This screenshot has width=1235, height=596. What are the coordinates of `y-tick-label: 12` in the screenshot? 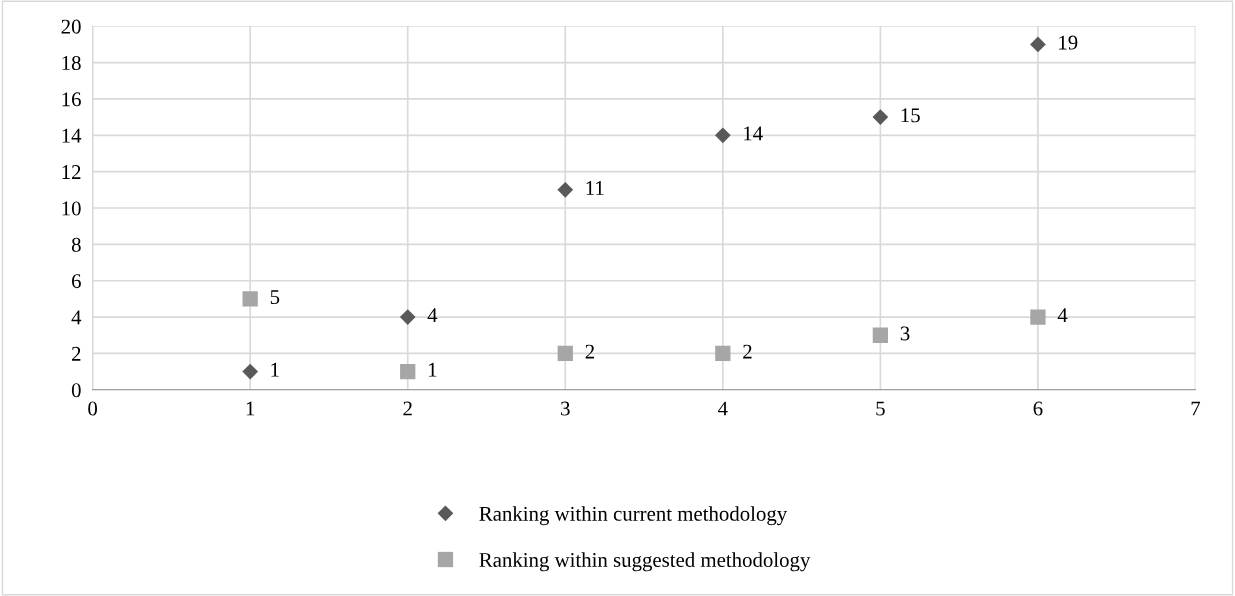 It's located at (71, 172).